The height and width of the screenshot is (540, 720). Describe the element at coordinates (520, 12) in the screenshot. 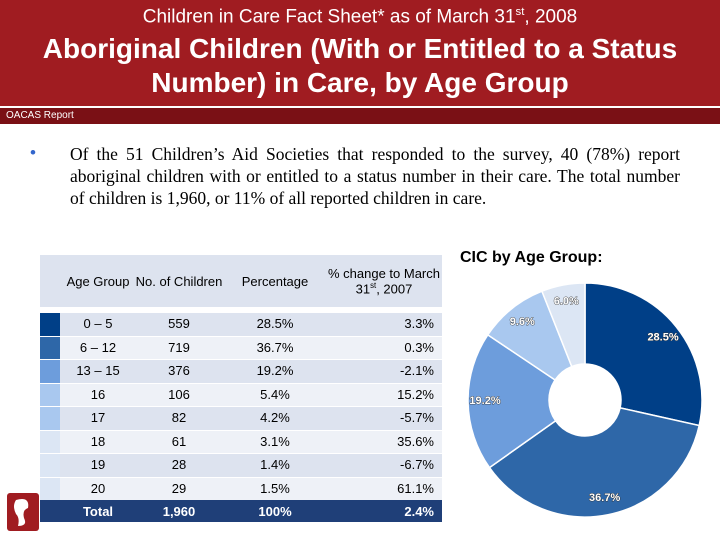

I see `supertitle-sup: st` at that location.